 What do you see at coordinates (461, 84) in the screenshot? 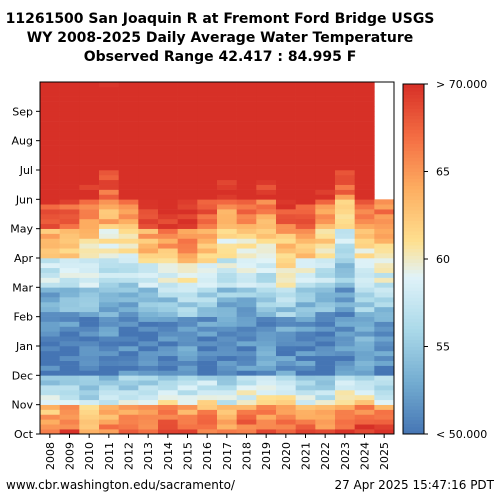
I see `colorbar-tick-label: > 70.000` at bounding box center [461, 84].